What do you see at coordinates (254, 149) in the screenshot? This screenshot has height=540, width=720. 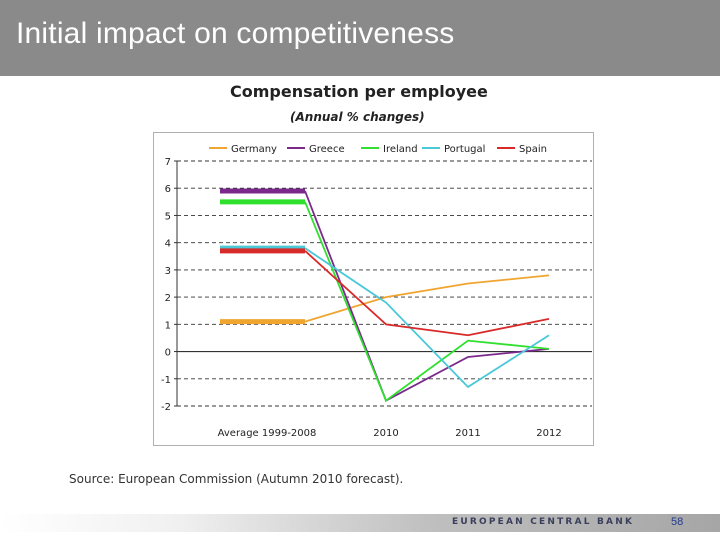 I see `legend-label: Germany` at bounding box center [254, 149].